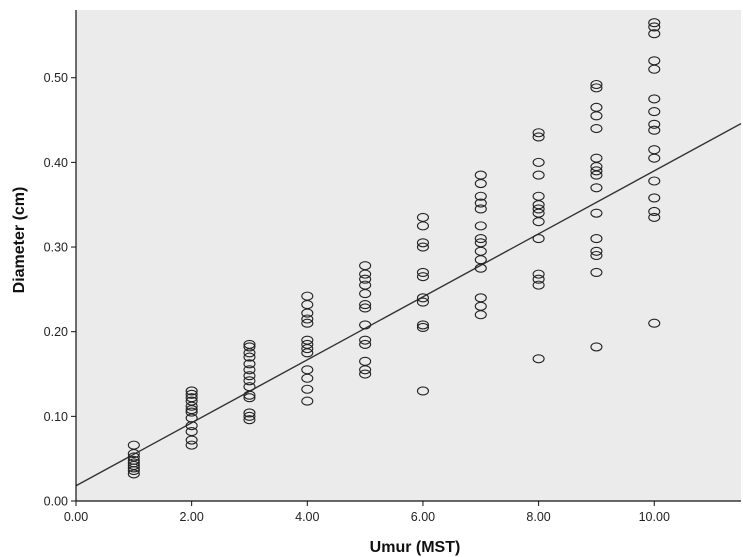 The image size is (743, 557). I want to click on y-tick-label: 0.30, so click(56, 248).